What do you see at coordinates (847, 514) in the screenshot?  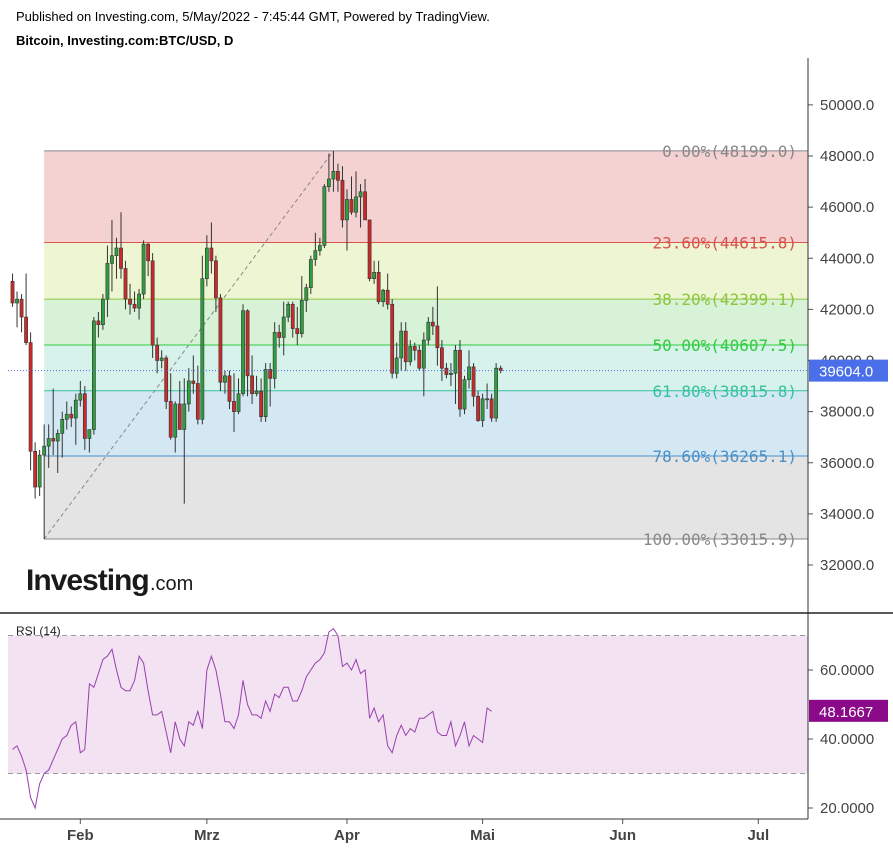 I see `price-axis-label: 34000.0` at bounding box center [847, 514].